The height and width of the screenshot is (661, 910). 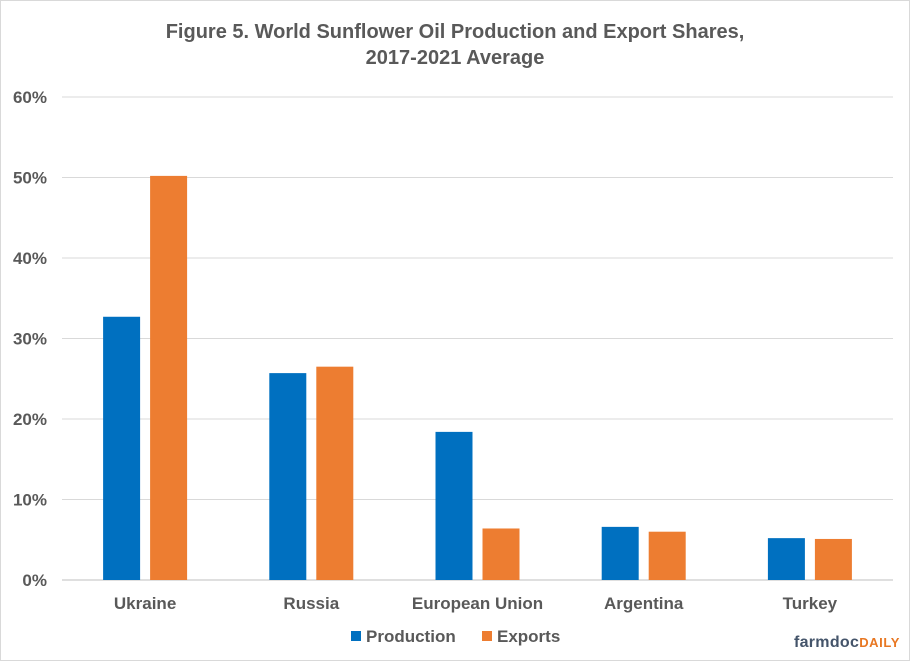 I want to click on y-tick-label: 10%, so click(x=30, y=500).